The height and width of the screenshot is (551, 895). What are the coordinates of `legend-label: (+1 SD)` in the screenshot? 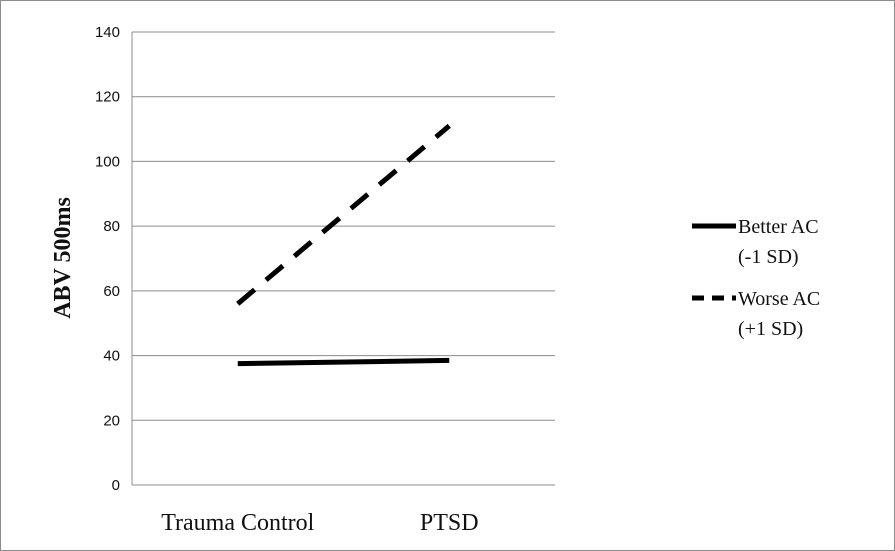 It's located at (770, 329).